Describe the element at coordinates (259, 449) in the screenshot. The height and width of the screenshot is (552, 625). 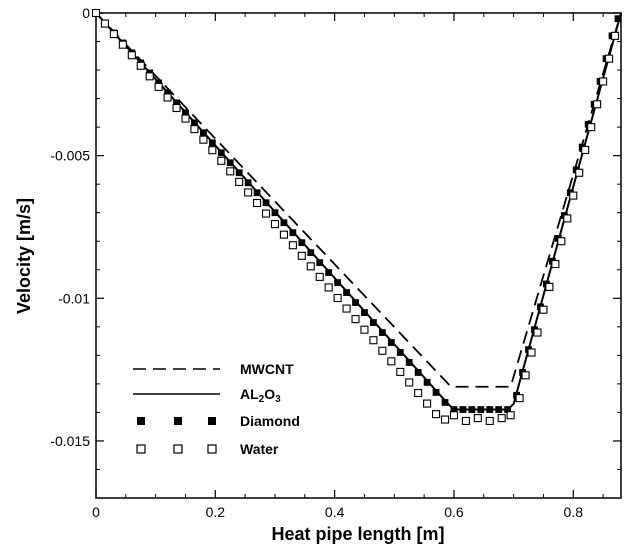
I see `legend-label-water: Water` at that location.